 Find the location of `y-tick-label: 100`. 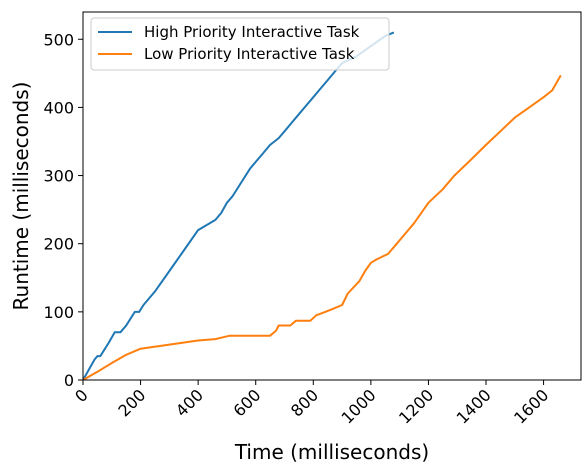

y-tick-label: 100 is located at coordinates (58, 312).